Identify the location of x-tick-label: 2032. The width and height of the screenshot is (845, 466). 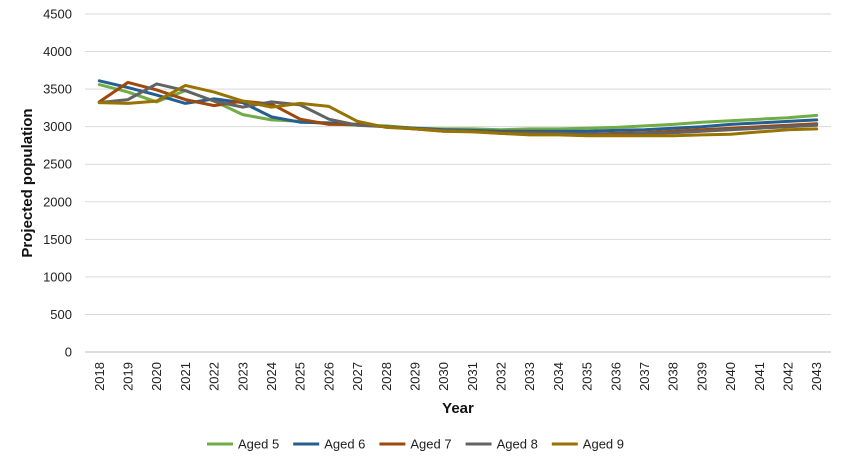
(501, 376).